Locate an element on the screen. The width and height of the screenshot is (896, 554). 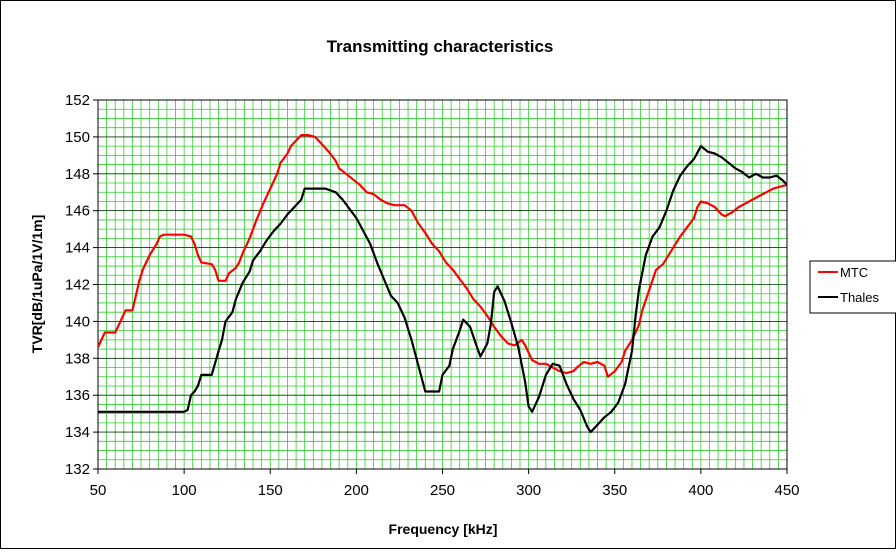
x-tick-label: 250 is located at coordinates (442, 490).